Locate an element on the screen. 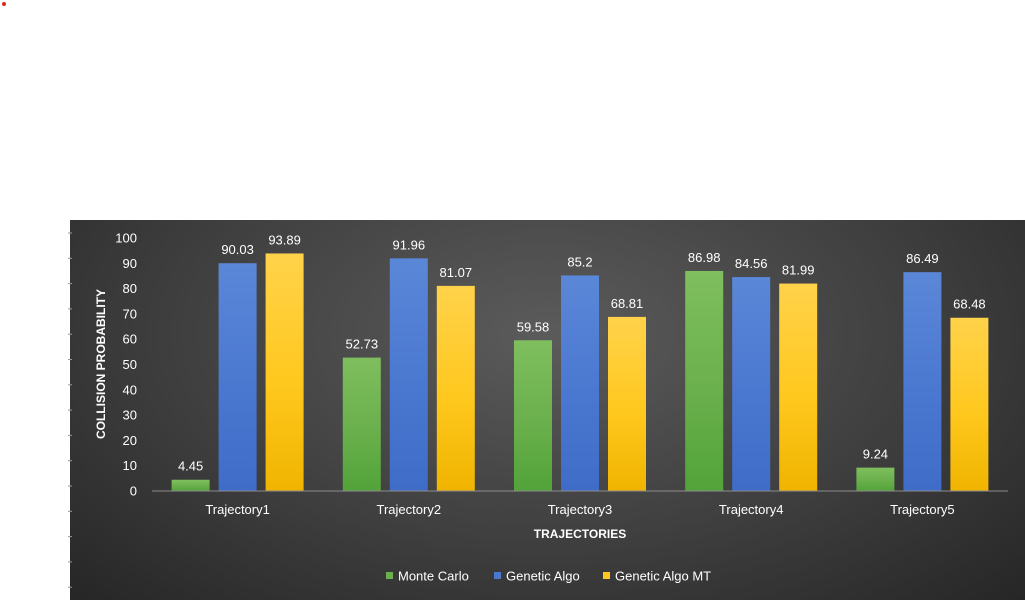  data-label: 86.98 is located at coordinates (704, 257).